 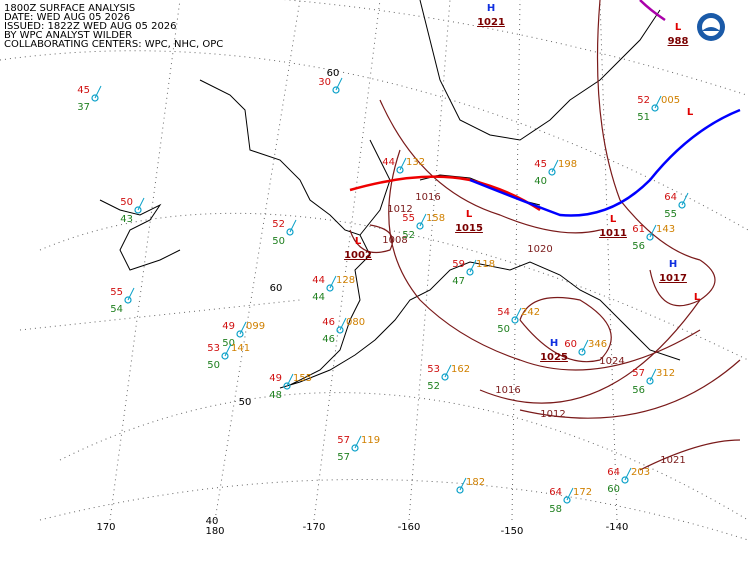 I want to click on pressure-value: 1021, so click(x=491, y=22).